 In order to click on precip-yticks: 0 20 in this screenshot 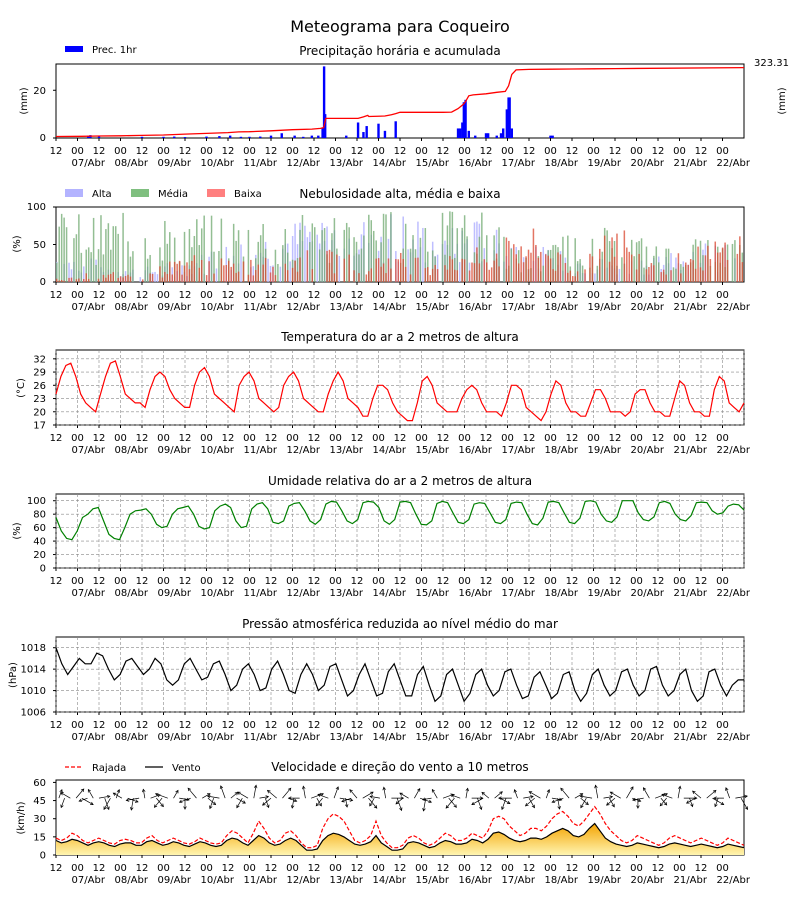, I will do `click(39, 115)`.